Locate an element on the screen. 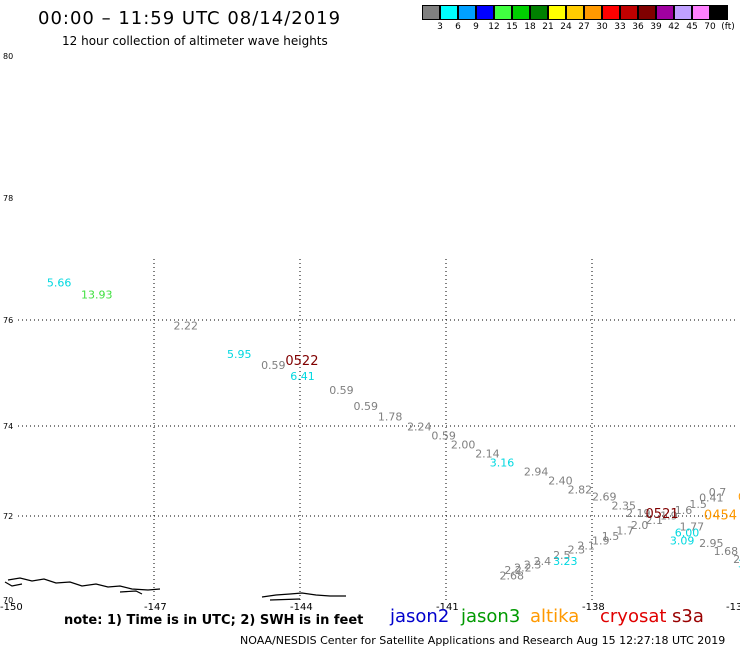 The width and height of the screenshot is (740, 650). latitude-tick-label: 70 is located at coordinates (8, 600).